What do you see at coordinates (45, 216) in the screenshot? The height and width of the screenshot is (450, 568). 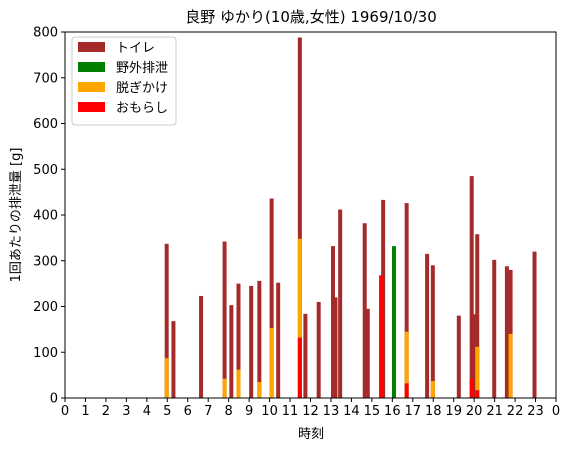 I see `y-tick-label: 400` at bounding box center [45, 216].